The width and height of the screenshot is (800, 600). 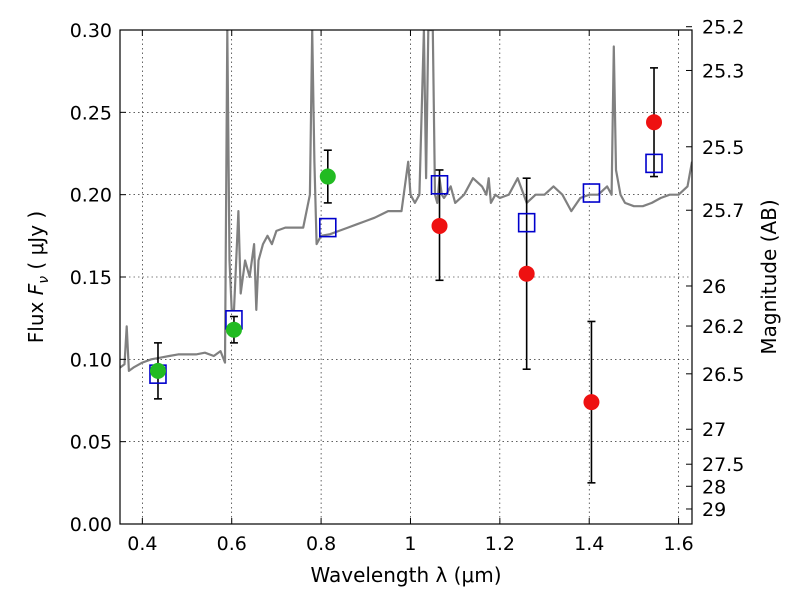 I want to click on y-tick-label: 0.25, so click(x=91, y=113).